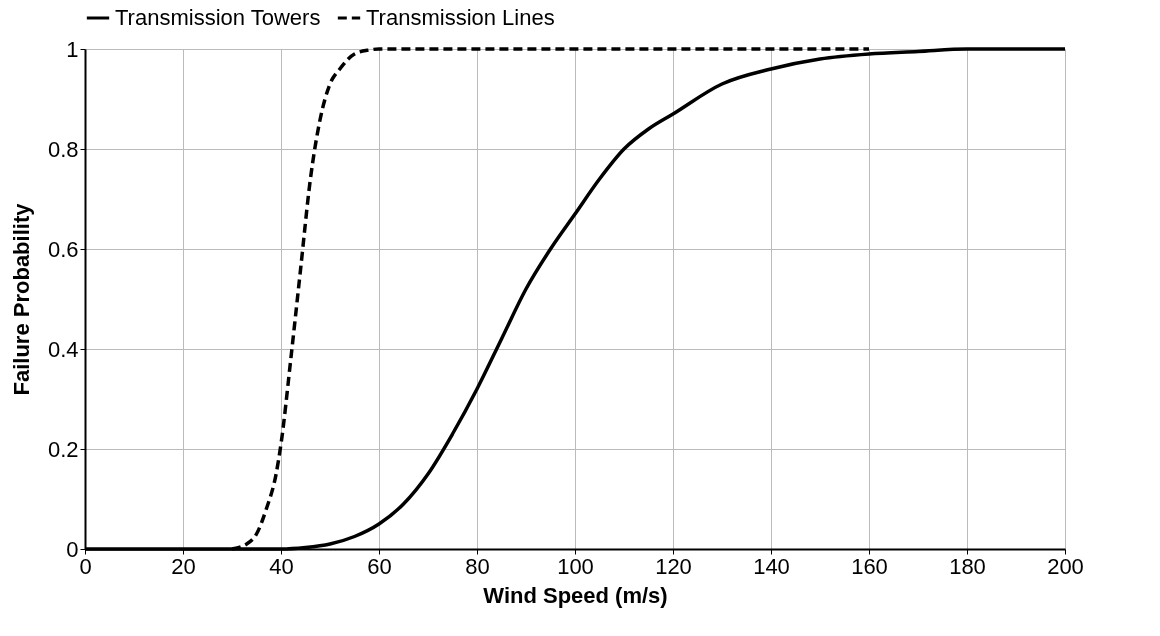 This screenshot has height=636, width=1160. Describe the element at coordinates (218, 17) in the screenshot. I see `legend-label: Transmission Towers` at that location.